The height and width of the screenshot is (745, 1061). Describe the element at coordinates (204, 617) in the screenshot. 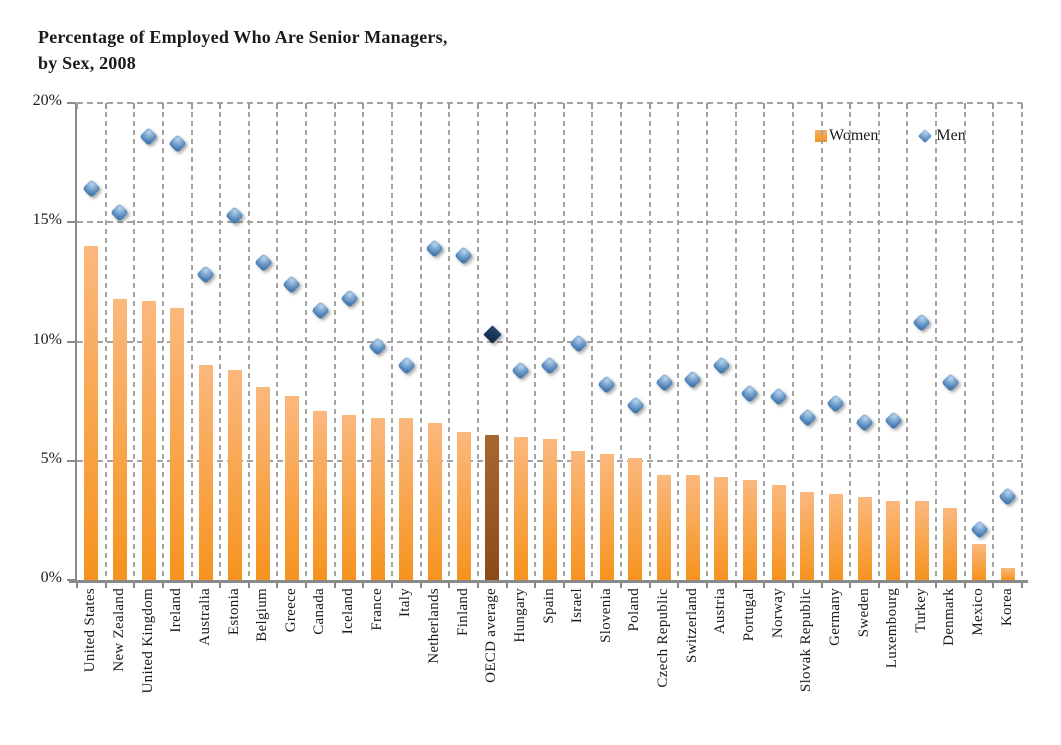

I see `x-axis-label-4: Australia` at that location.